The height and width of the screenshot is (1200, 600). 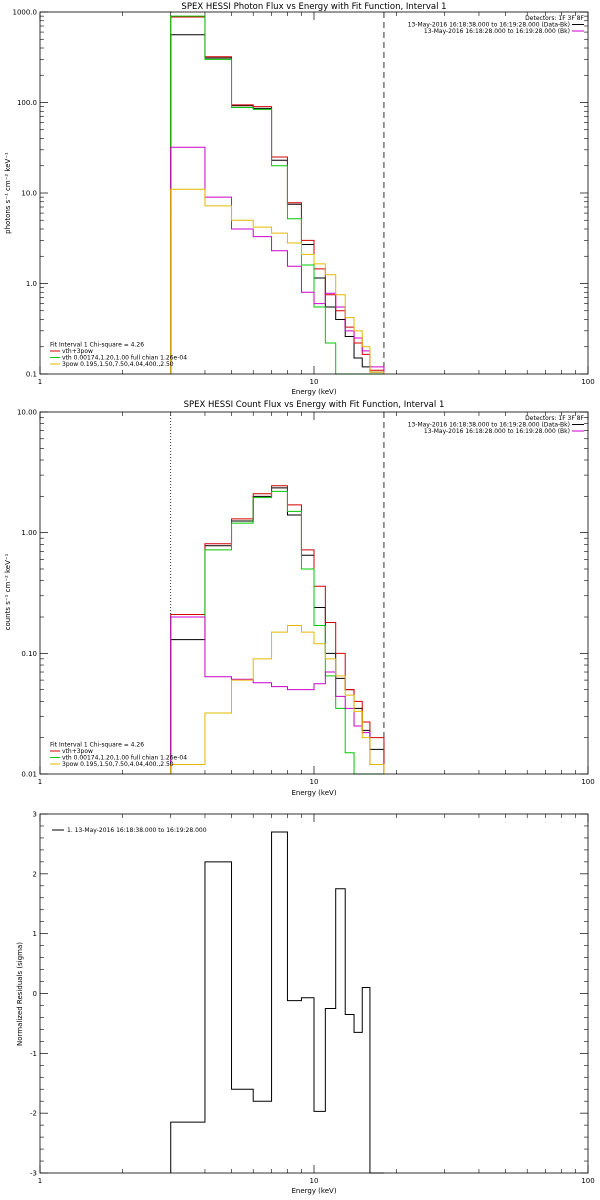 What do you see at coordinates (29, 533) in the screenshot?
I see `y-tick-label: 1.00` at bounding box center [29, 533].